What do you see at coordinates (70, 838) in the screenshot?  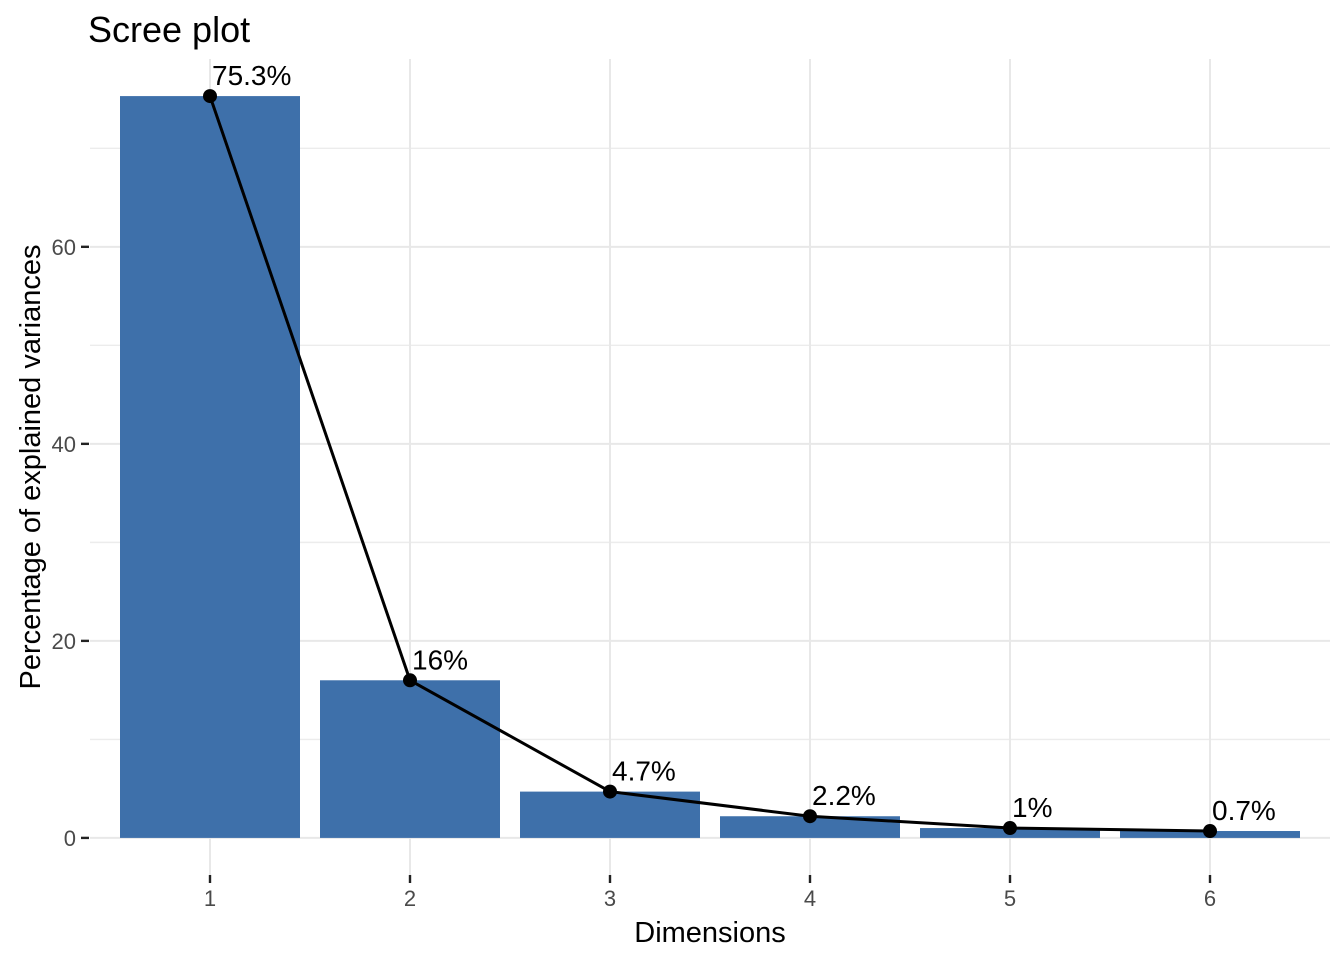 I see `y-tick-label: 0` at bounding box center [70, 838].